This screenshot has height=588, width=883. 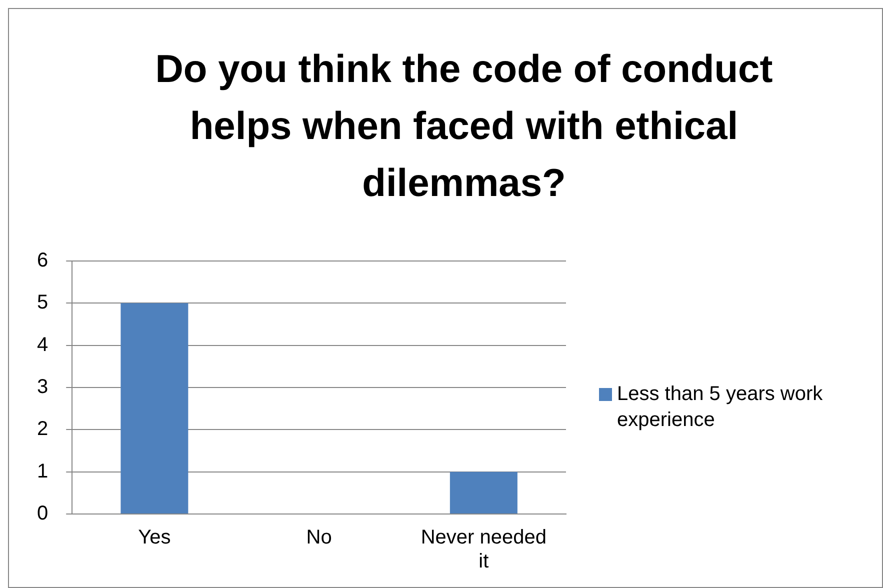 I want to click on y-tick-label: 3, so click(x=42, y=387).